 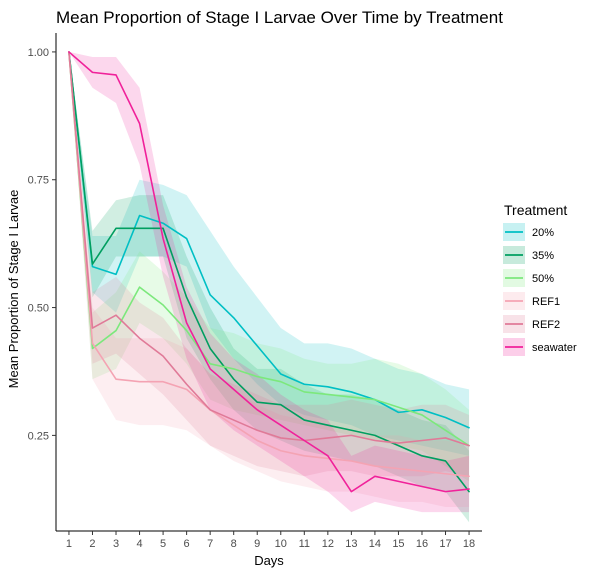 I want to click on x-tick-label: 10, so click(x=281, y=544).